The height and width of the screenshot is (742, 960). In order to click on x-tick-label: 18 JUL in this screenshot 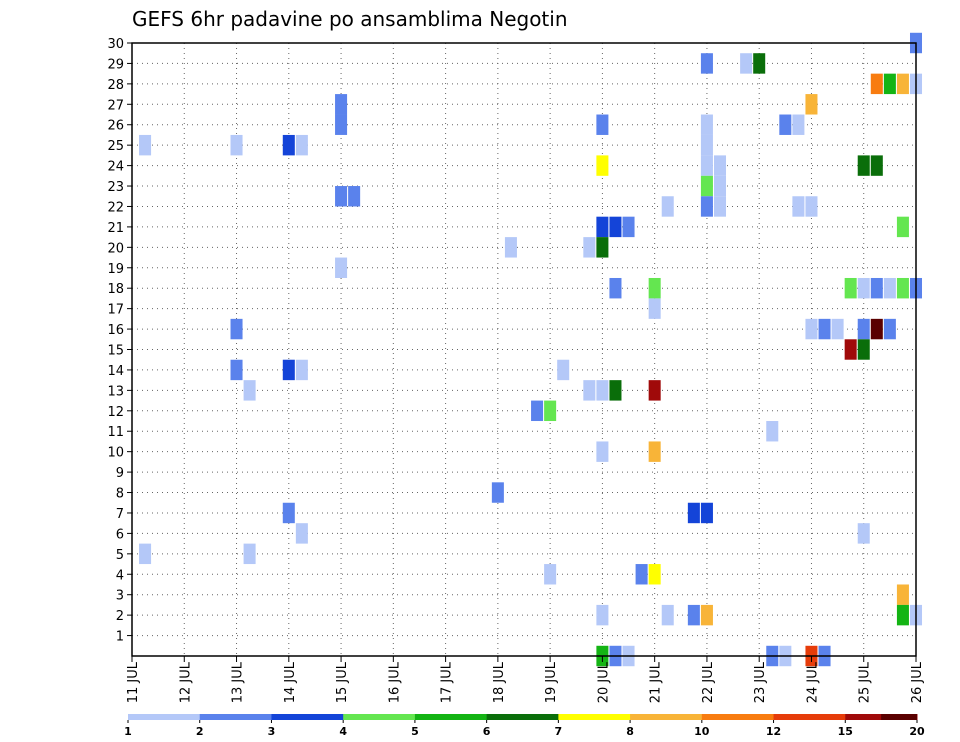, I will do `click(499, 682)`.